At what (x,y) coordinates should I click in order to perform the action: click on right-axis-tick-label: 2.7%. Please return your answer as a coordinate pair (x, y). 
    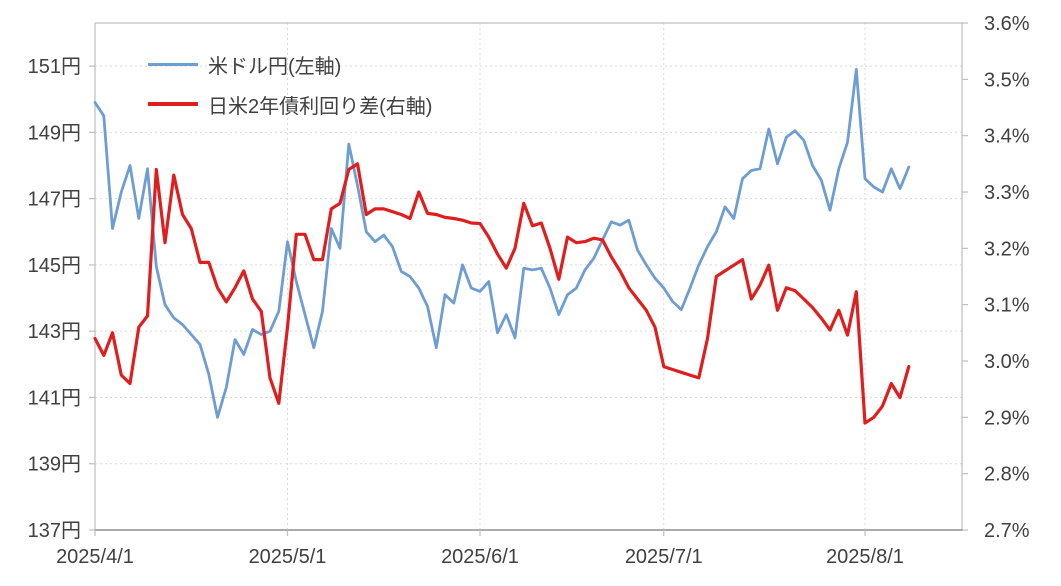
    Looking at the image, I should click on (1007, 531).